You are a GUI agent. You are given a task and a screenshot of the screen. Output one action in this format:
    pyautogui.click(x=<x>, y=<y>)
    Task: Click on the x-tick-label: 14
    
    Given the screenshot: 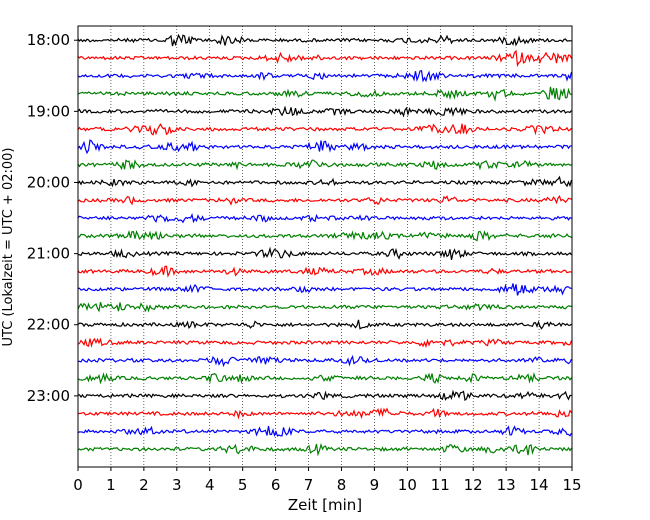 What is the action you would take?
    pyautogui.click(x=539, y=485)
    